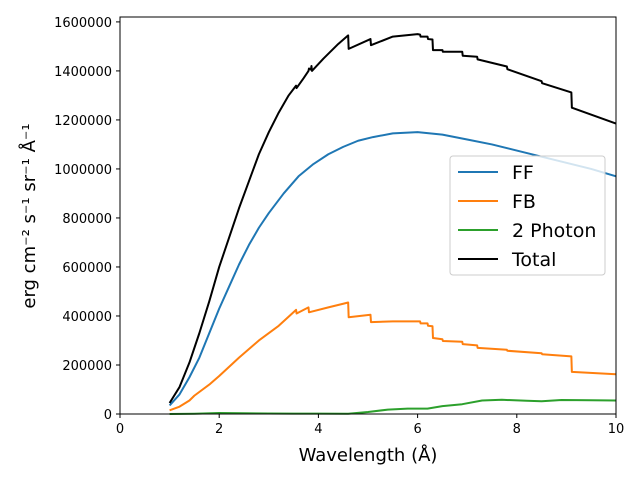 Image resolution: width=640 pixels, height=480 pixels. I want to click on x-tick-label: 10, so click(616, 429).